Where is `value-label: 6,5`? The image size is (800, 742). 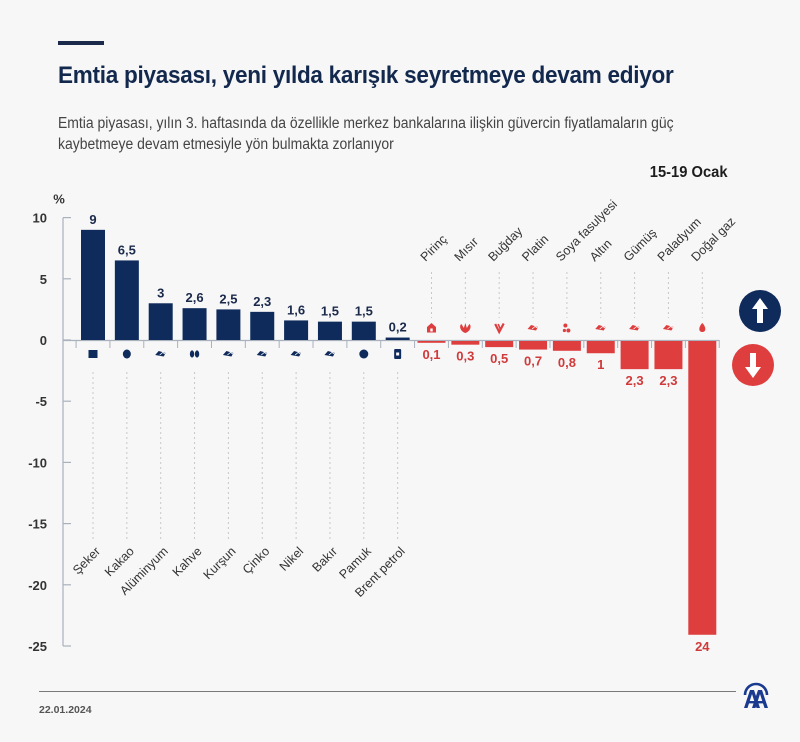
value-label: 6,5 is located at coordinates (127, 249).